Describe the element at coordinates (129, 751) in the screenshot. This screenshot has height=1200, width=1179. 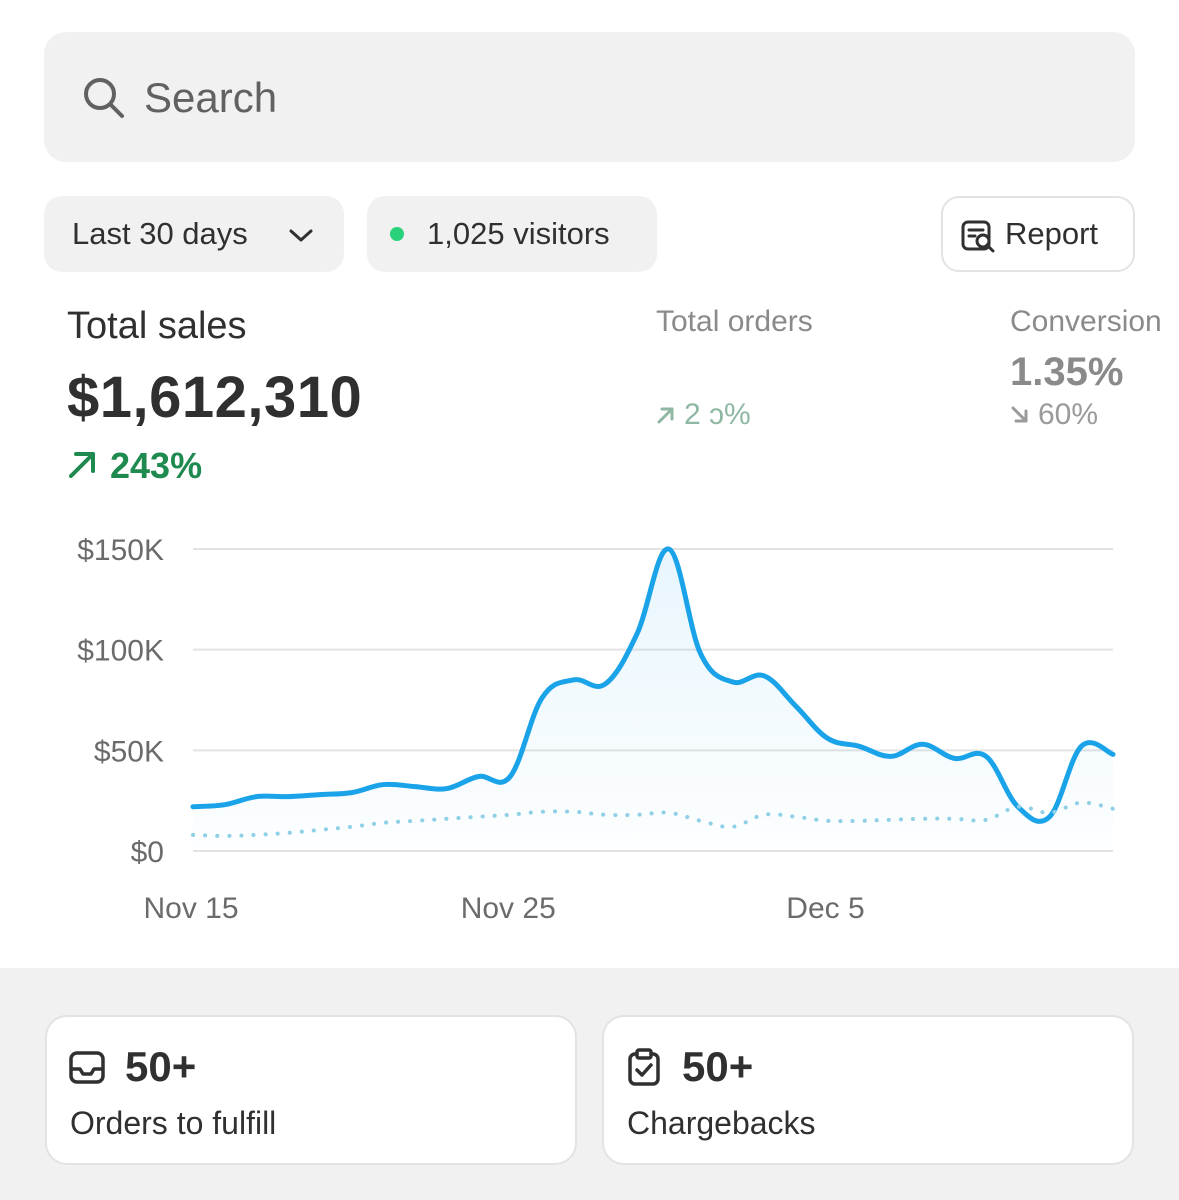
I see `y-tick-label: $50K` at that location.